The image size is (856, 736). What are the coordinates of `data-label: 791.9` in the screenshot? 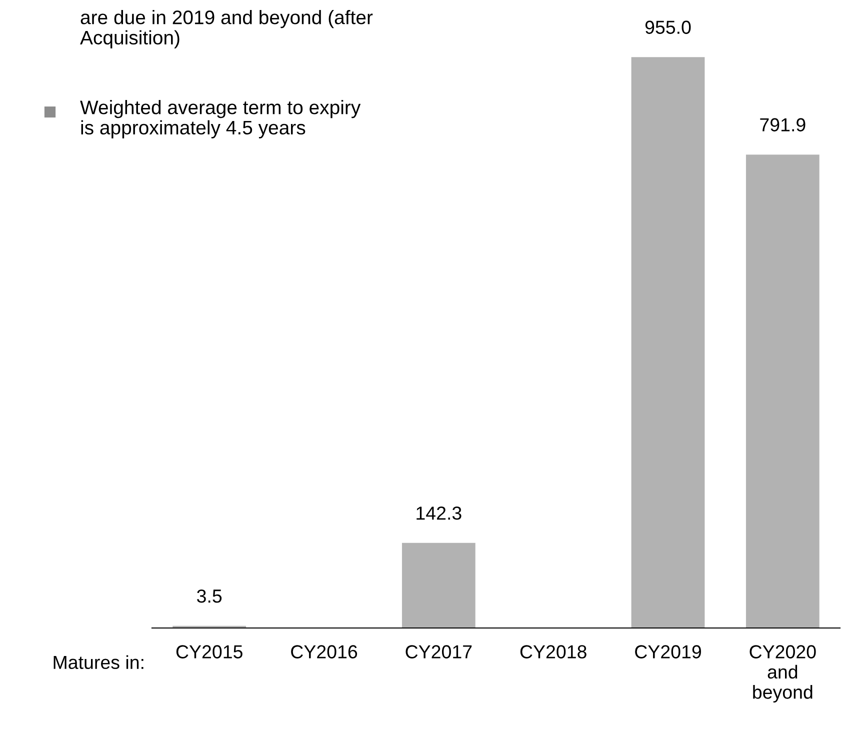 It's located at (783, 125).